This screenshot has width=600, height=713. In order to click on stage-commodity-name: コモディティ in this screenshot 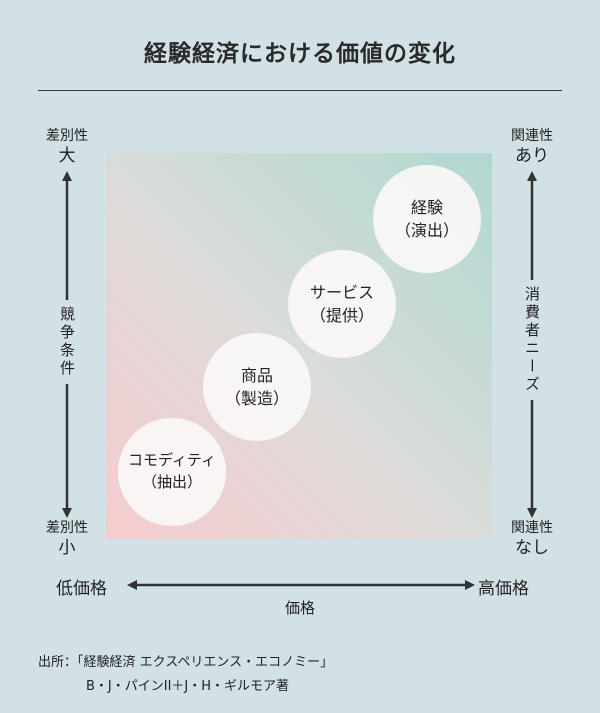, I will do `click(172, 460)`.